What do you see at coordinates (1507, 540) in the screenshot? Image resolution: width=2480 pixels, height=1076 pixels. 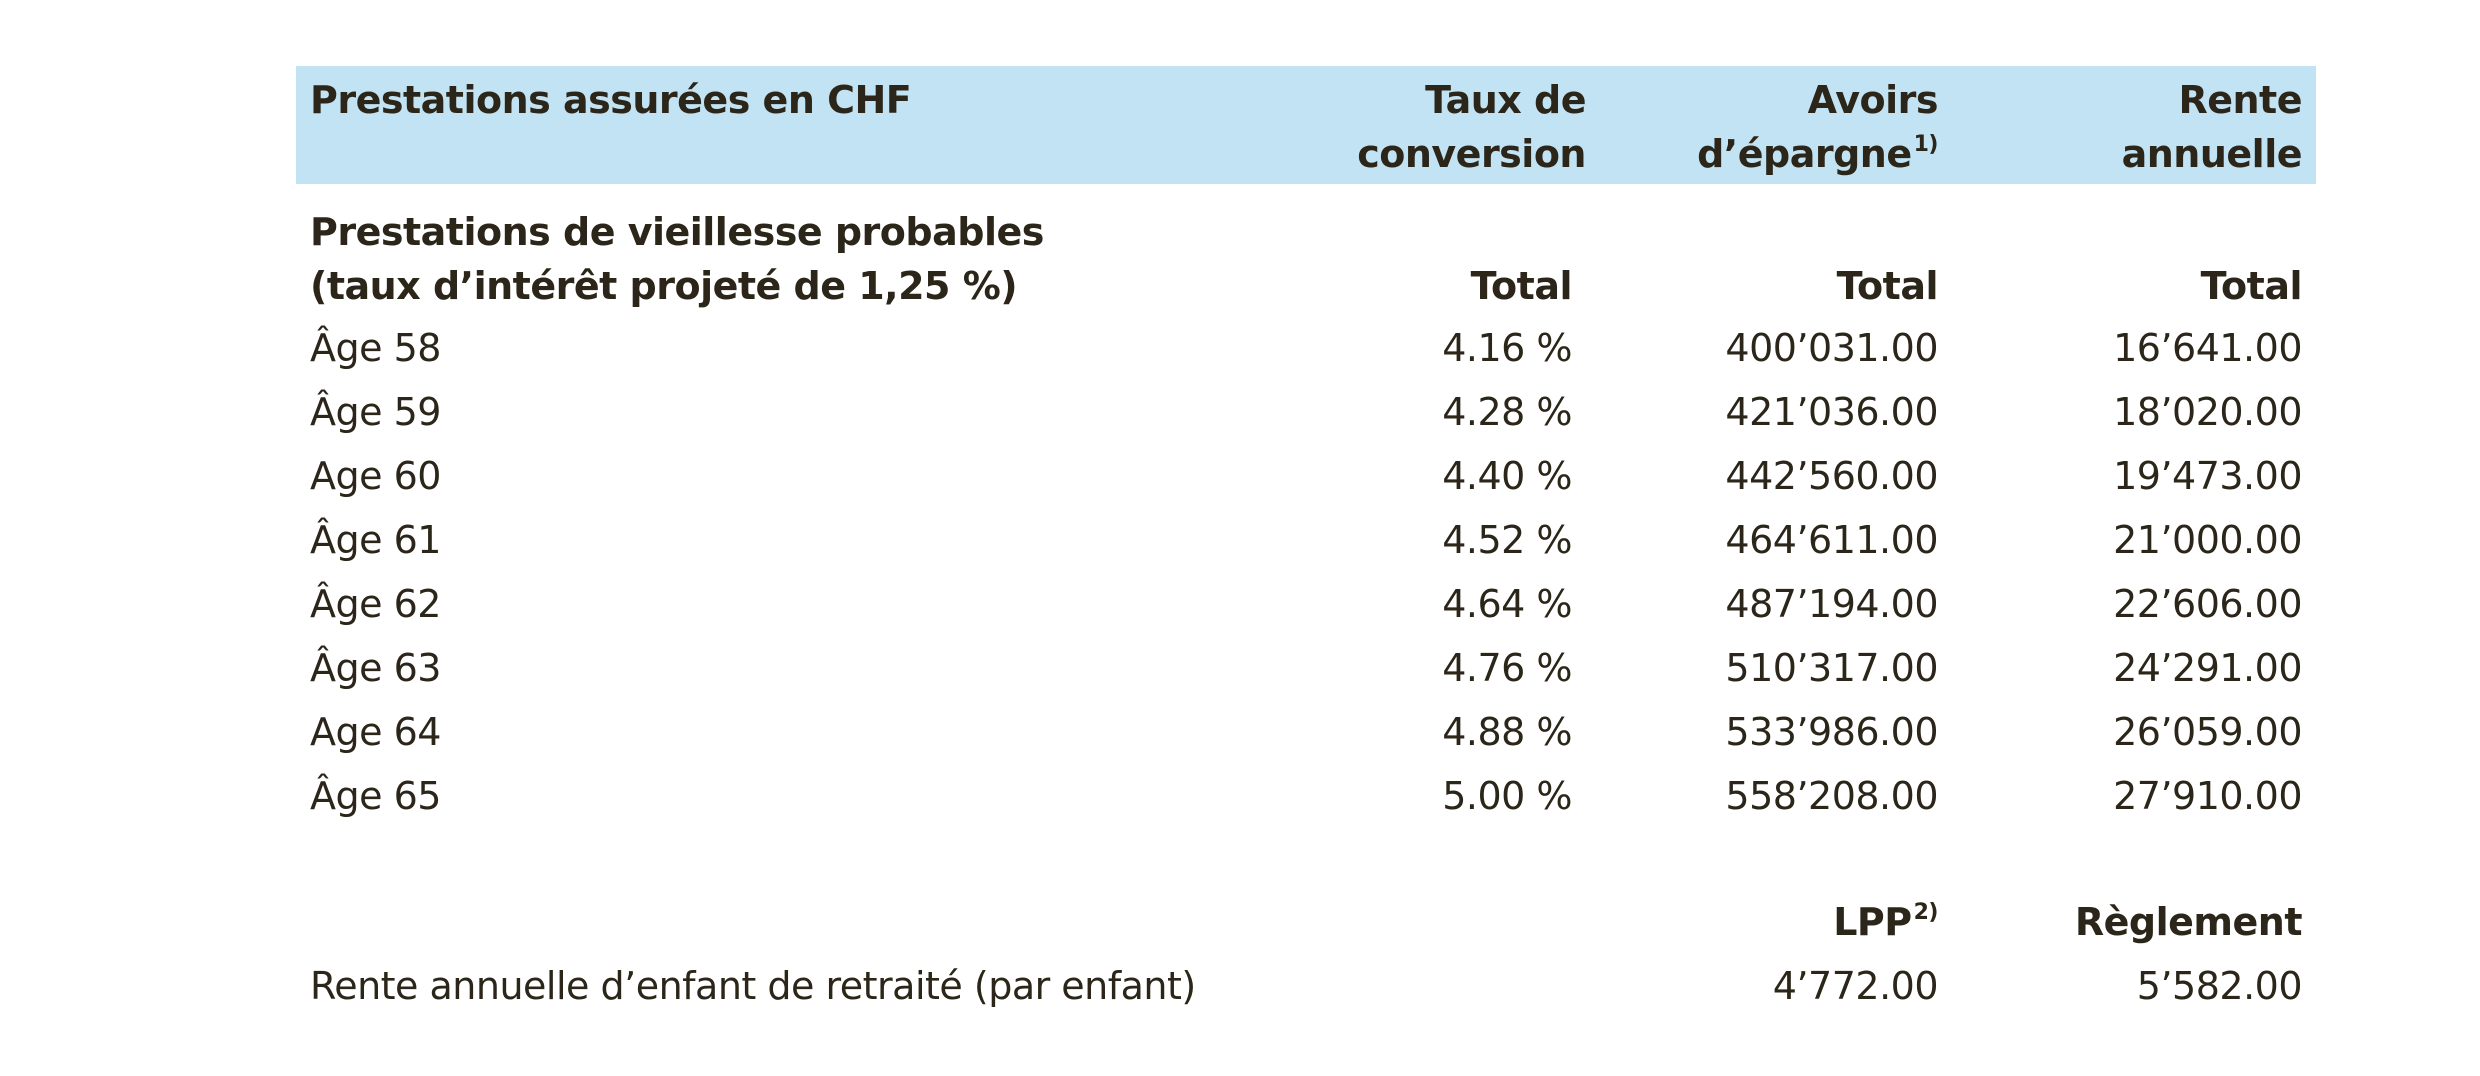 I see `row-rate: 4.52 %` at bounding box center [1507, 540].